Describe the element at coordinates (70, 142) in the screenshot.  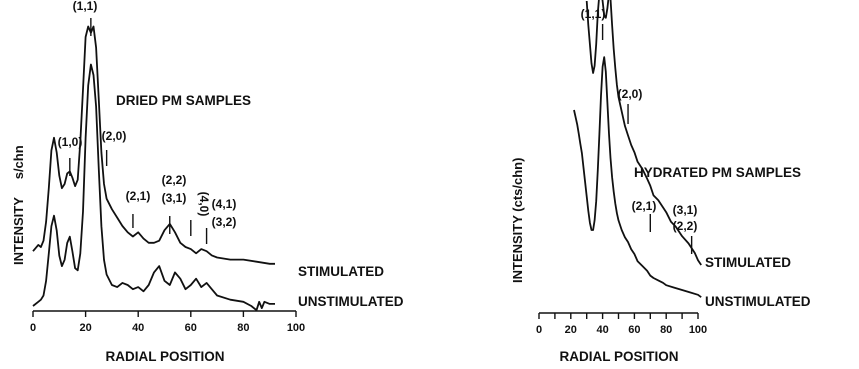
I see `peak-label: (1,0)` at that location.